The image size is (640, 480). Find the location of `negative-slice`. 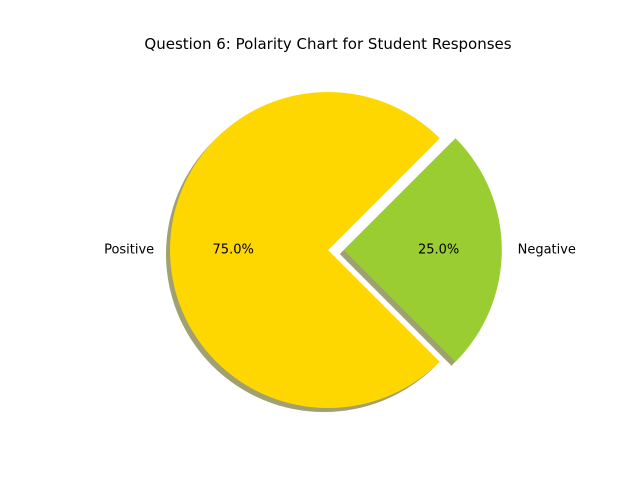

negative-slice is located at coordinates (422, 250).